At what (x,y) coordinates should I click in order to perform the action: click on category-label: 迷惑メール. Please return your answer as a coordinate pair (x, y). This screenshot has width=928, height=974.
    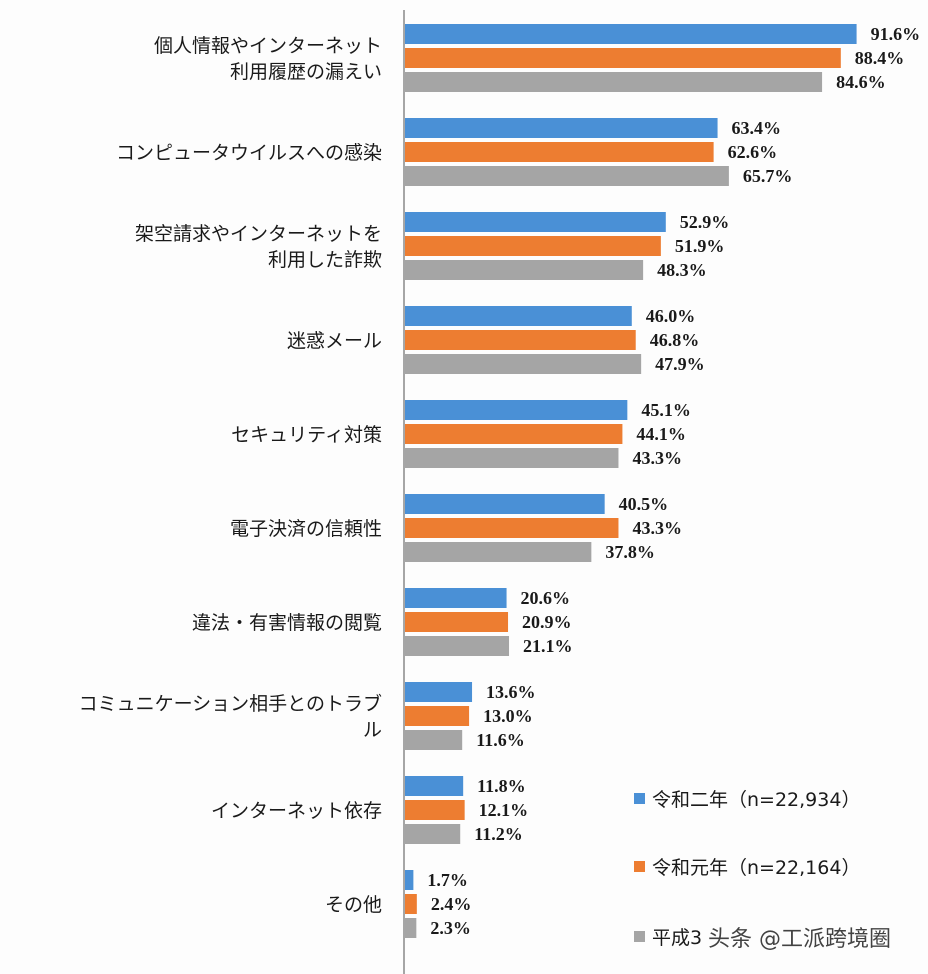
    Looking at the image, I should click on (334, 341).